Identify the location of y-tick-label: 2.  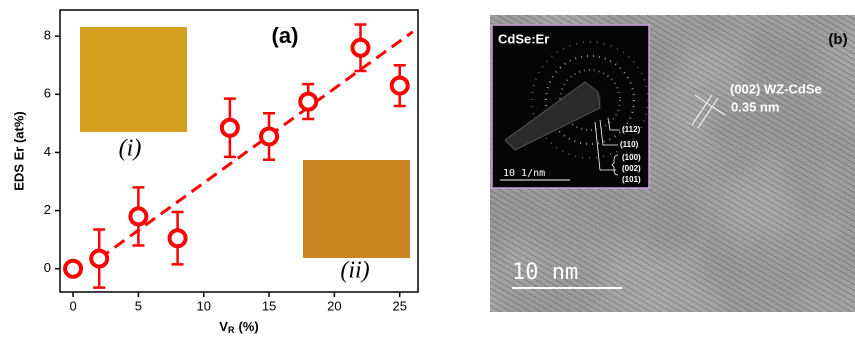
(47, 209).